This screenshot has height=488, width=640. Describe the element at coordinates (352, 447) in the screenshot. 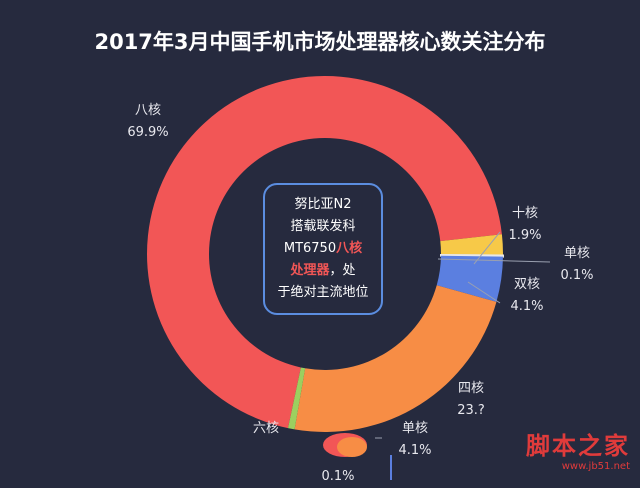

I see `render-artifact` at that location.